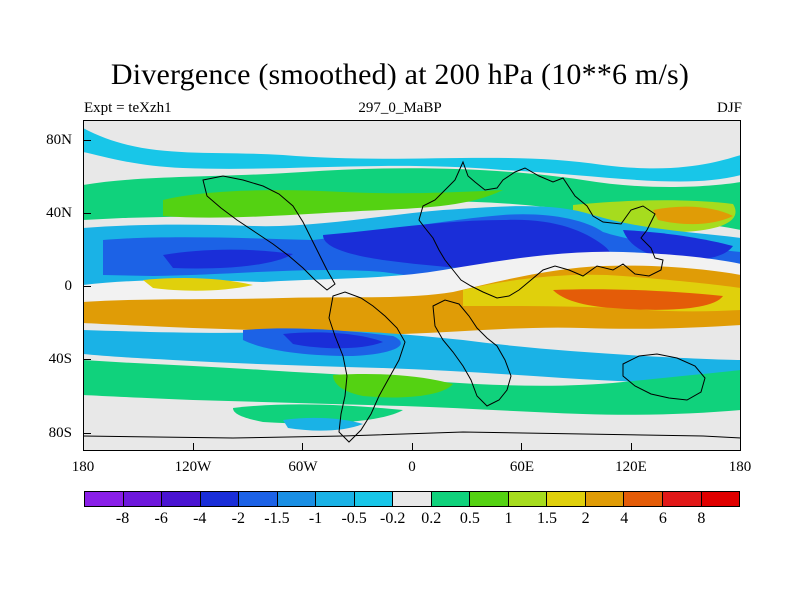 This screenshot has height=600, width=800. What do you see at coordinates (122, 518) in the screenshot?
I see `colorbar-label: -8` at bounding box center [122, 518].